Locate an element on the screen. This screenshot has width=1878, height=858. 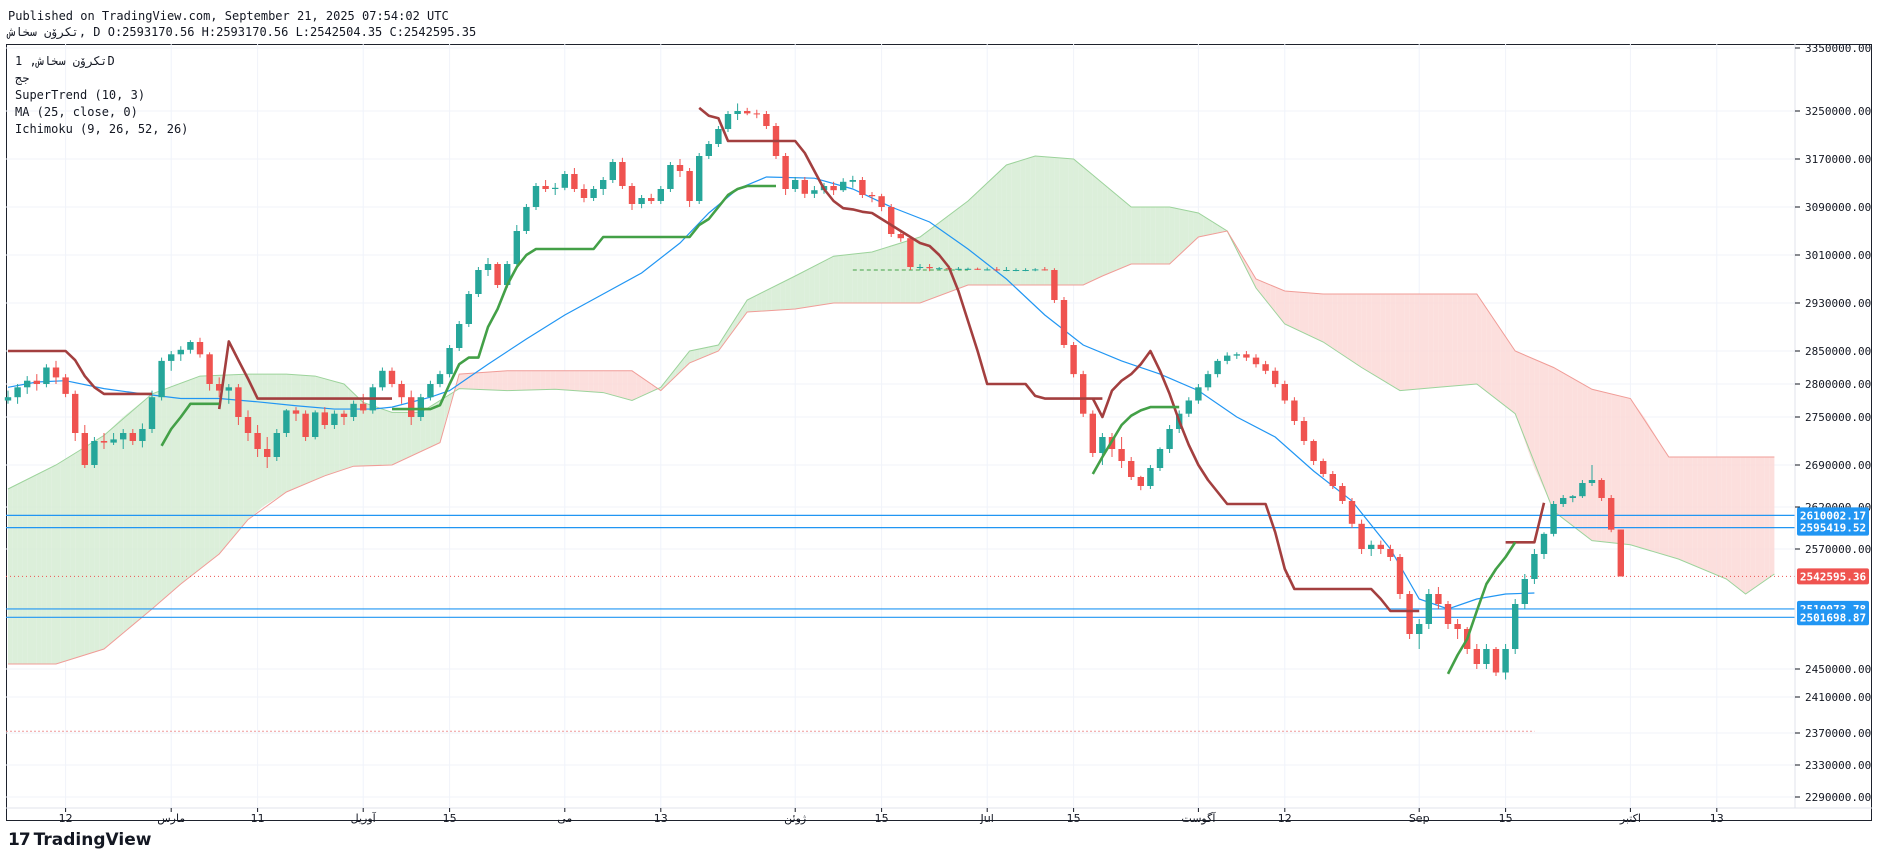
level-price-label-bg is located at coordinates (1833, 617).